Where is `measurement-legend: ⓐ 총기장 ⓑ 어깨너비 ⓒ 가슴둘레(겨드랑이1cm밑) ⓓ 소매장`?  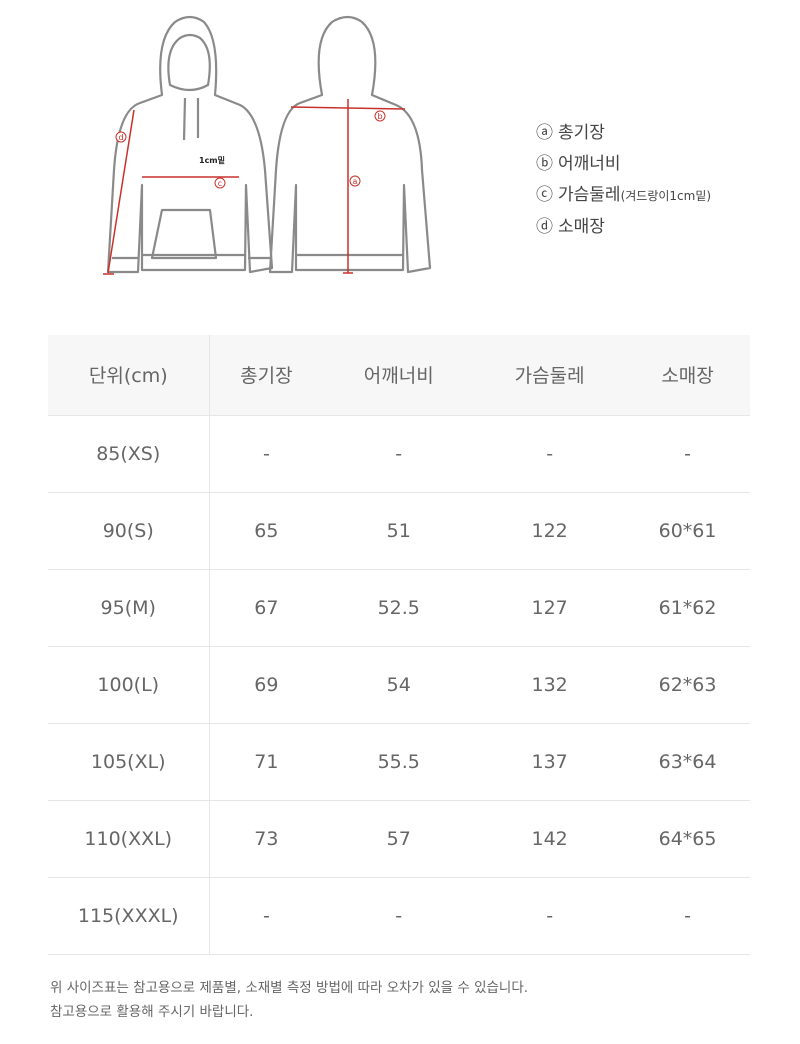 measurement-legend: ⓐ 총기장 ⓑ 어깨너비 ⓒ 가슴둘레(겨드랑이1cm밑) ⓓ 소매장 is located at coordinates (623, 180).